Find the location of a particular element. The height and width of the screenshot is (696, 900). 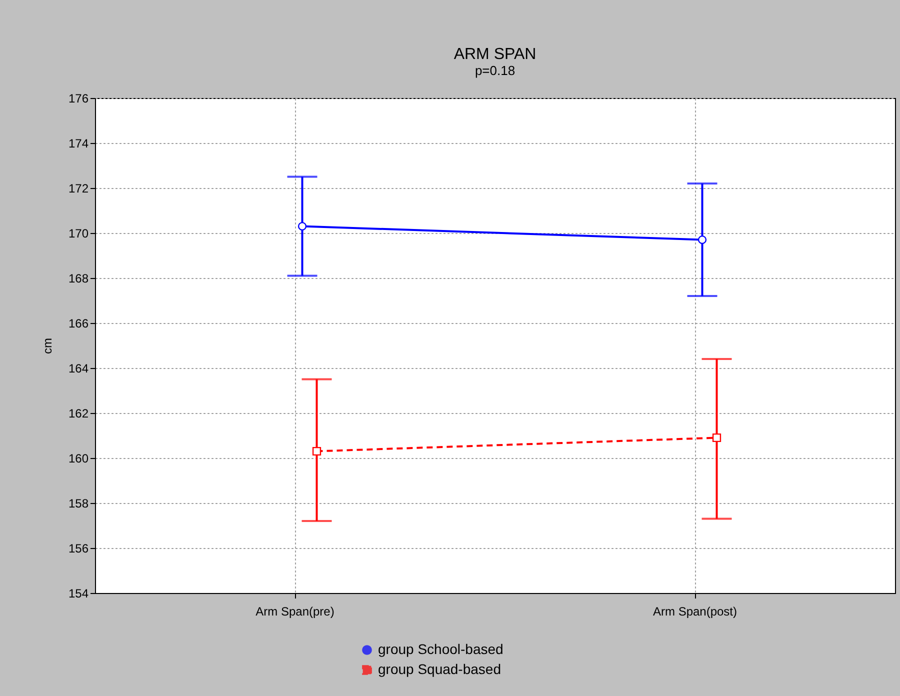

y-tick-label: 162 is located at coordinates (78, 413).